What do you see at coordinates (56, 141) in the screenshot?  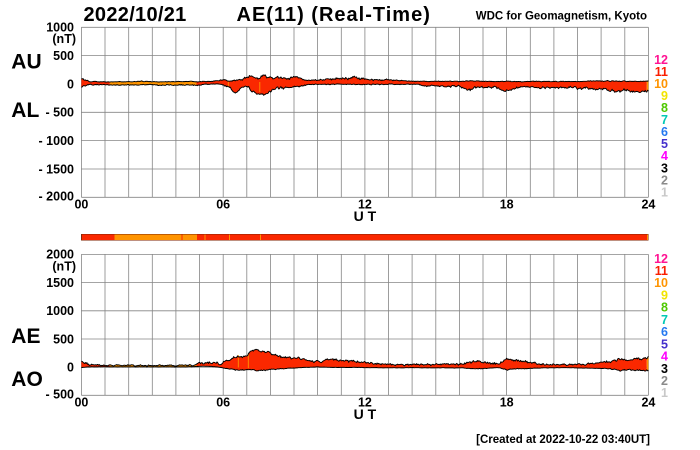 I see `svg-text: - 1000` at bounding box center [56, 141].